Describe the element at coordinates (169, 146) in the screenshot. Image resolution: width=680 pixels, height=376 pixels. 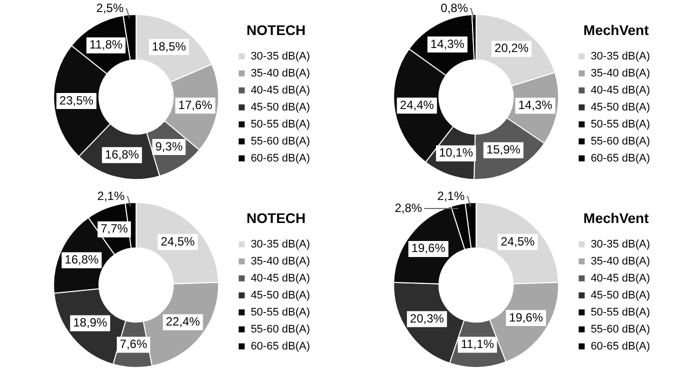
I see `data-label: 9,3%` at that location.